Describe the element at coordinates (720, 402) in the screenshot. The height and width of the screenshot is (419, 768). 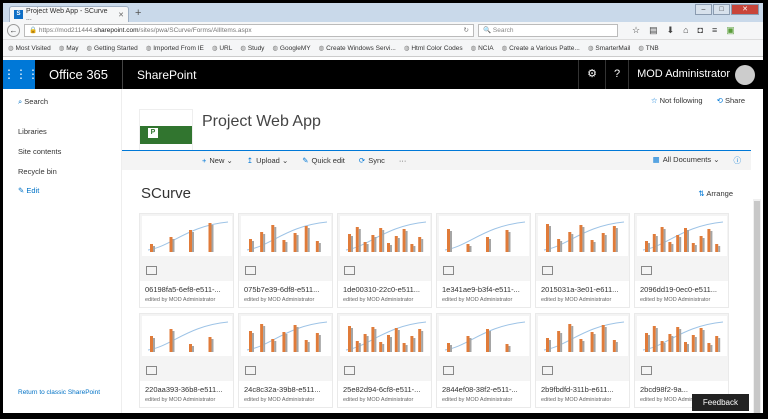
I see `feedback-button: Feedback` at that location.